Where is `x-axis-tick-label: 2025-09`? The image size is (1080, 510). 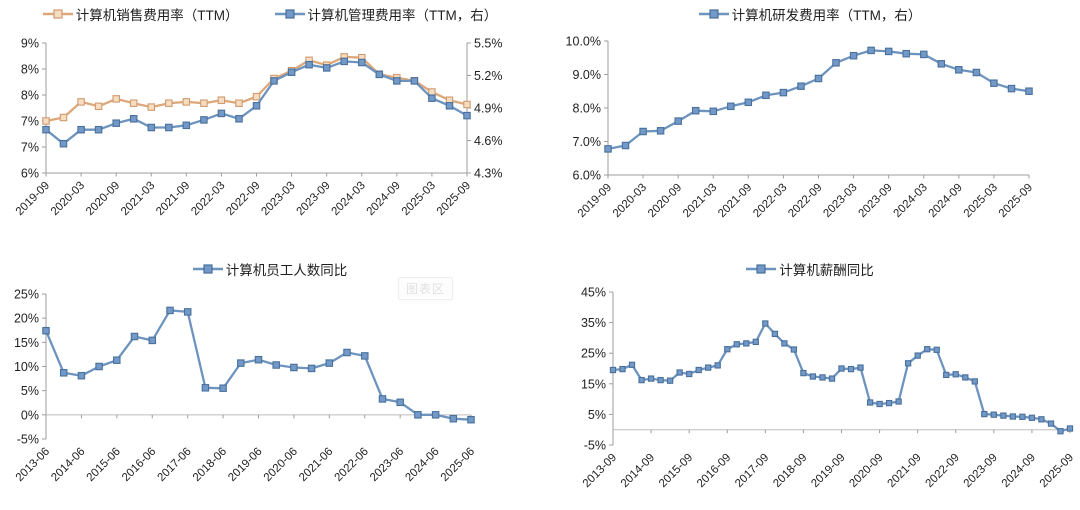
x-axis-tick-label: 2025-09 is located at coordinates (1057, 471).